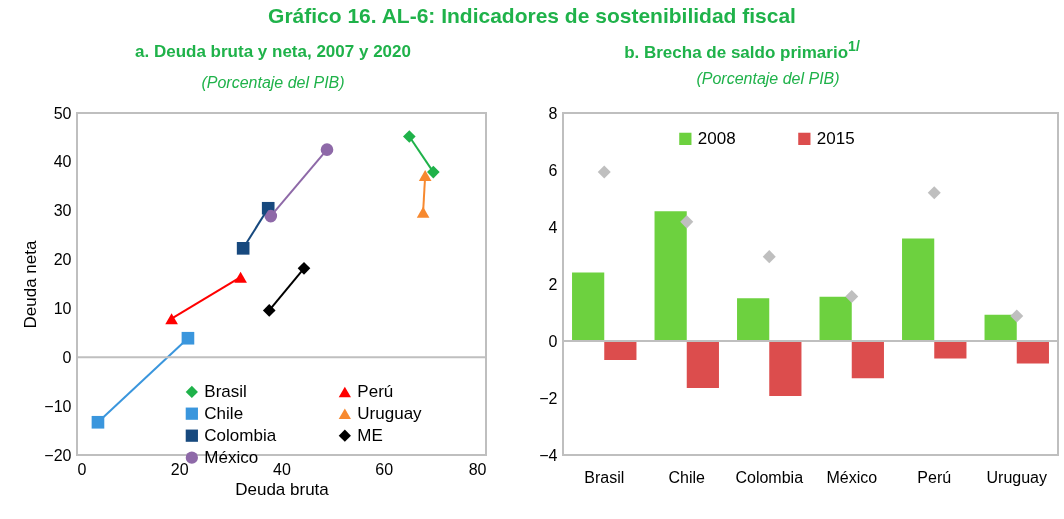 This screenshot has height=519, width=1064. I want to click on chart-title: b. Brecha de saldo primario$^{1/}$, so click(742, 50).